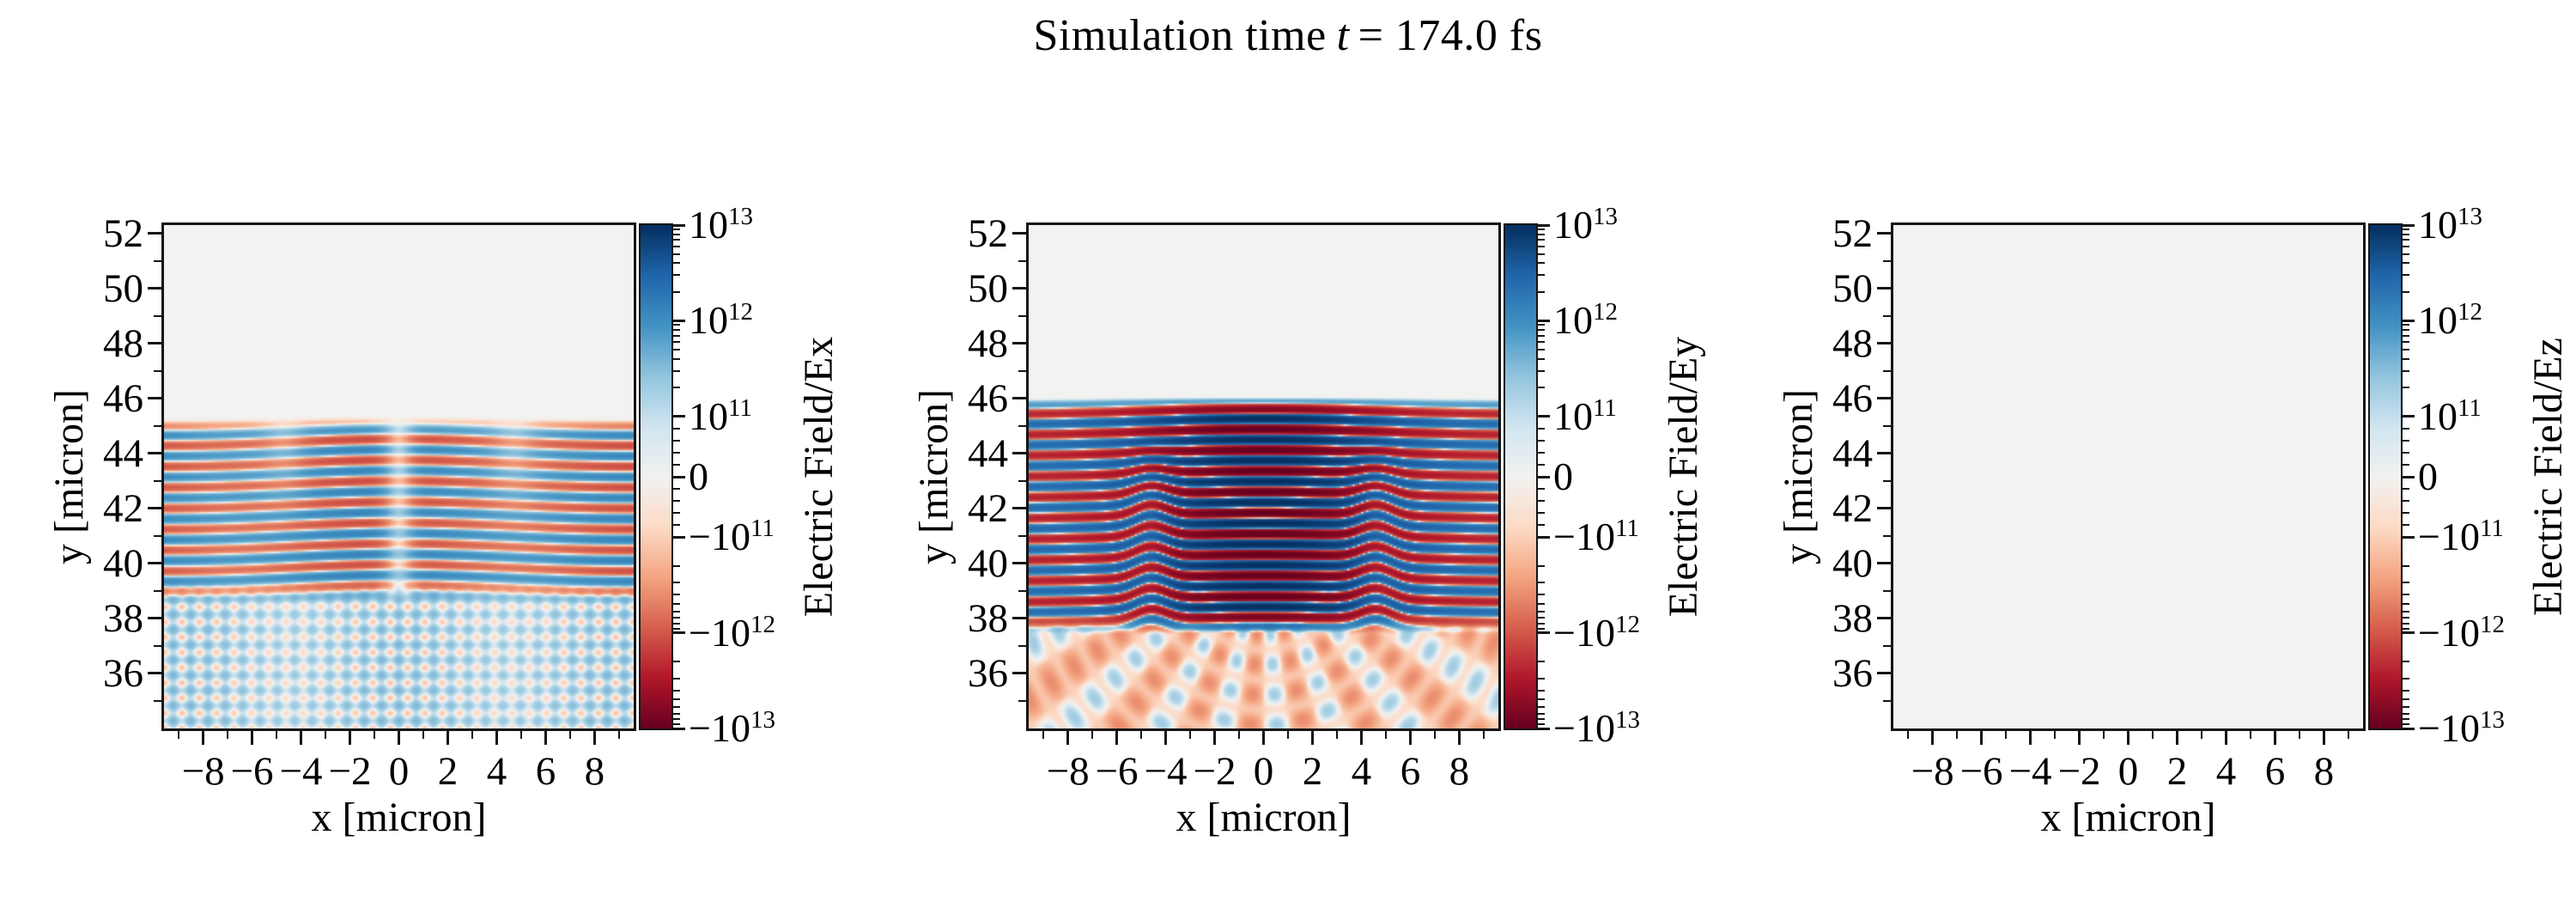 This screenshot has height=902, width=2576. I want to click on colorbar-tick-label: 1011, so click(2497, 419).